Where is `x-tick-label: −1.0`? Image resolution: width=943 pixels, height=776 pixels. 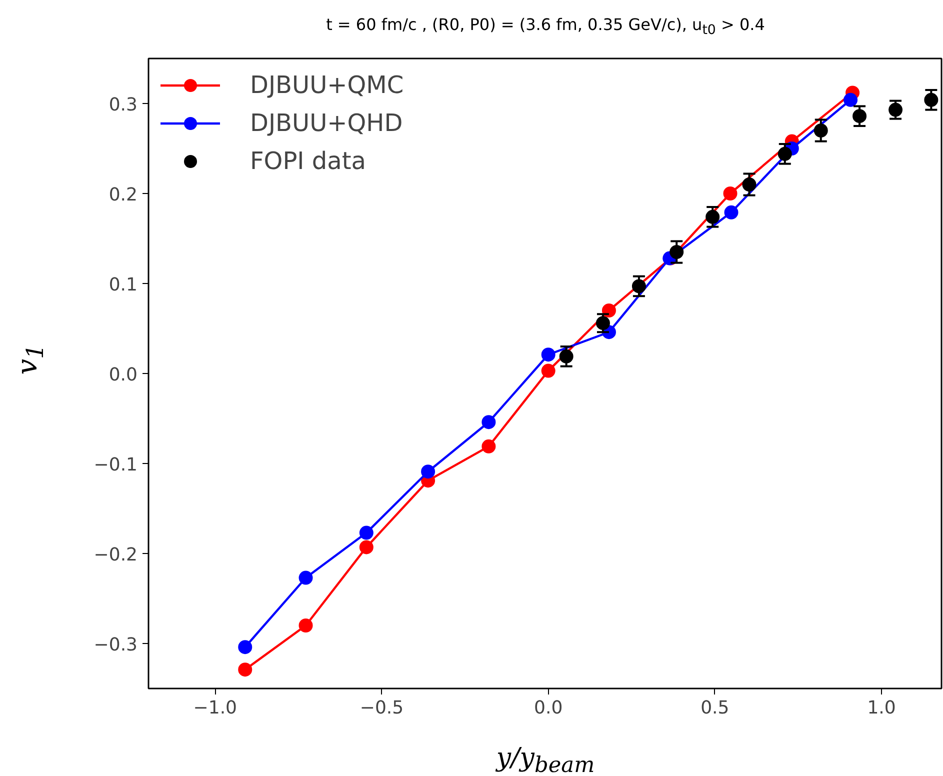 x-tick-label: −1.0 is located at coordinates (215, 708).